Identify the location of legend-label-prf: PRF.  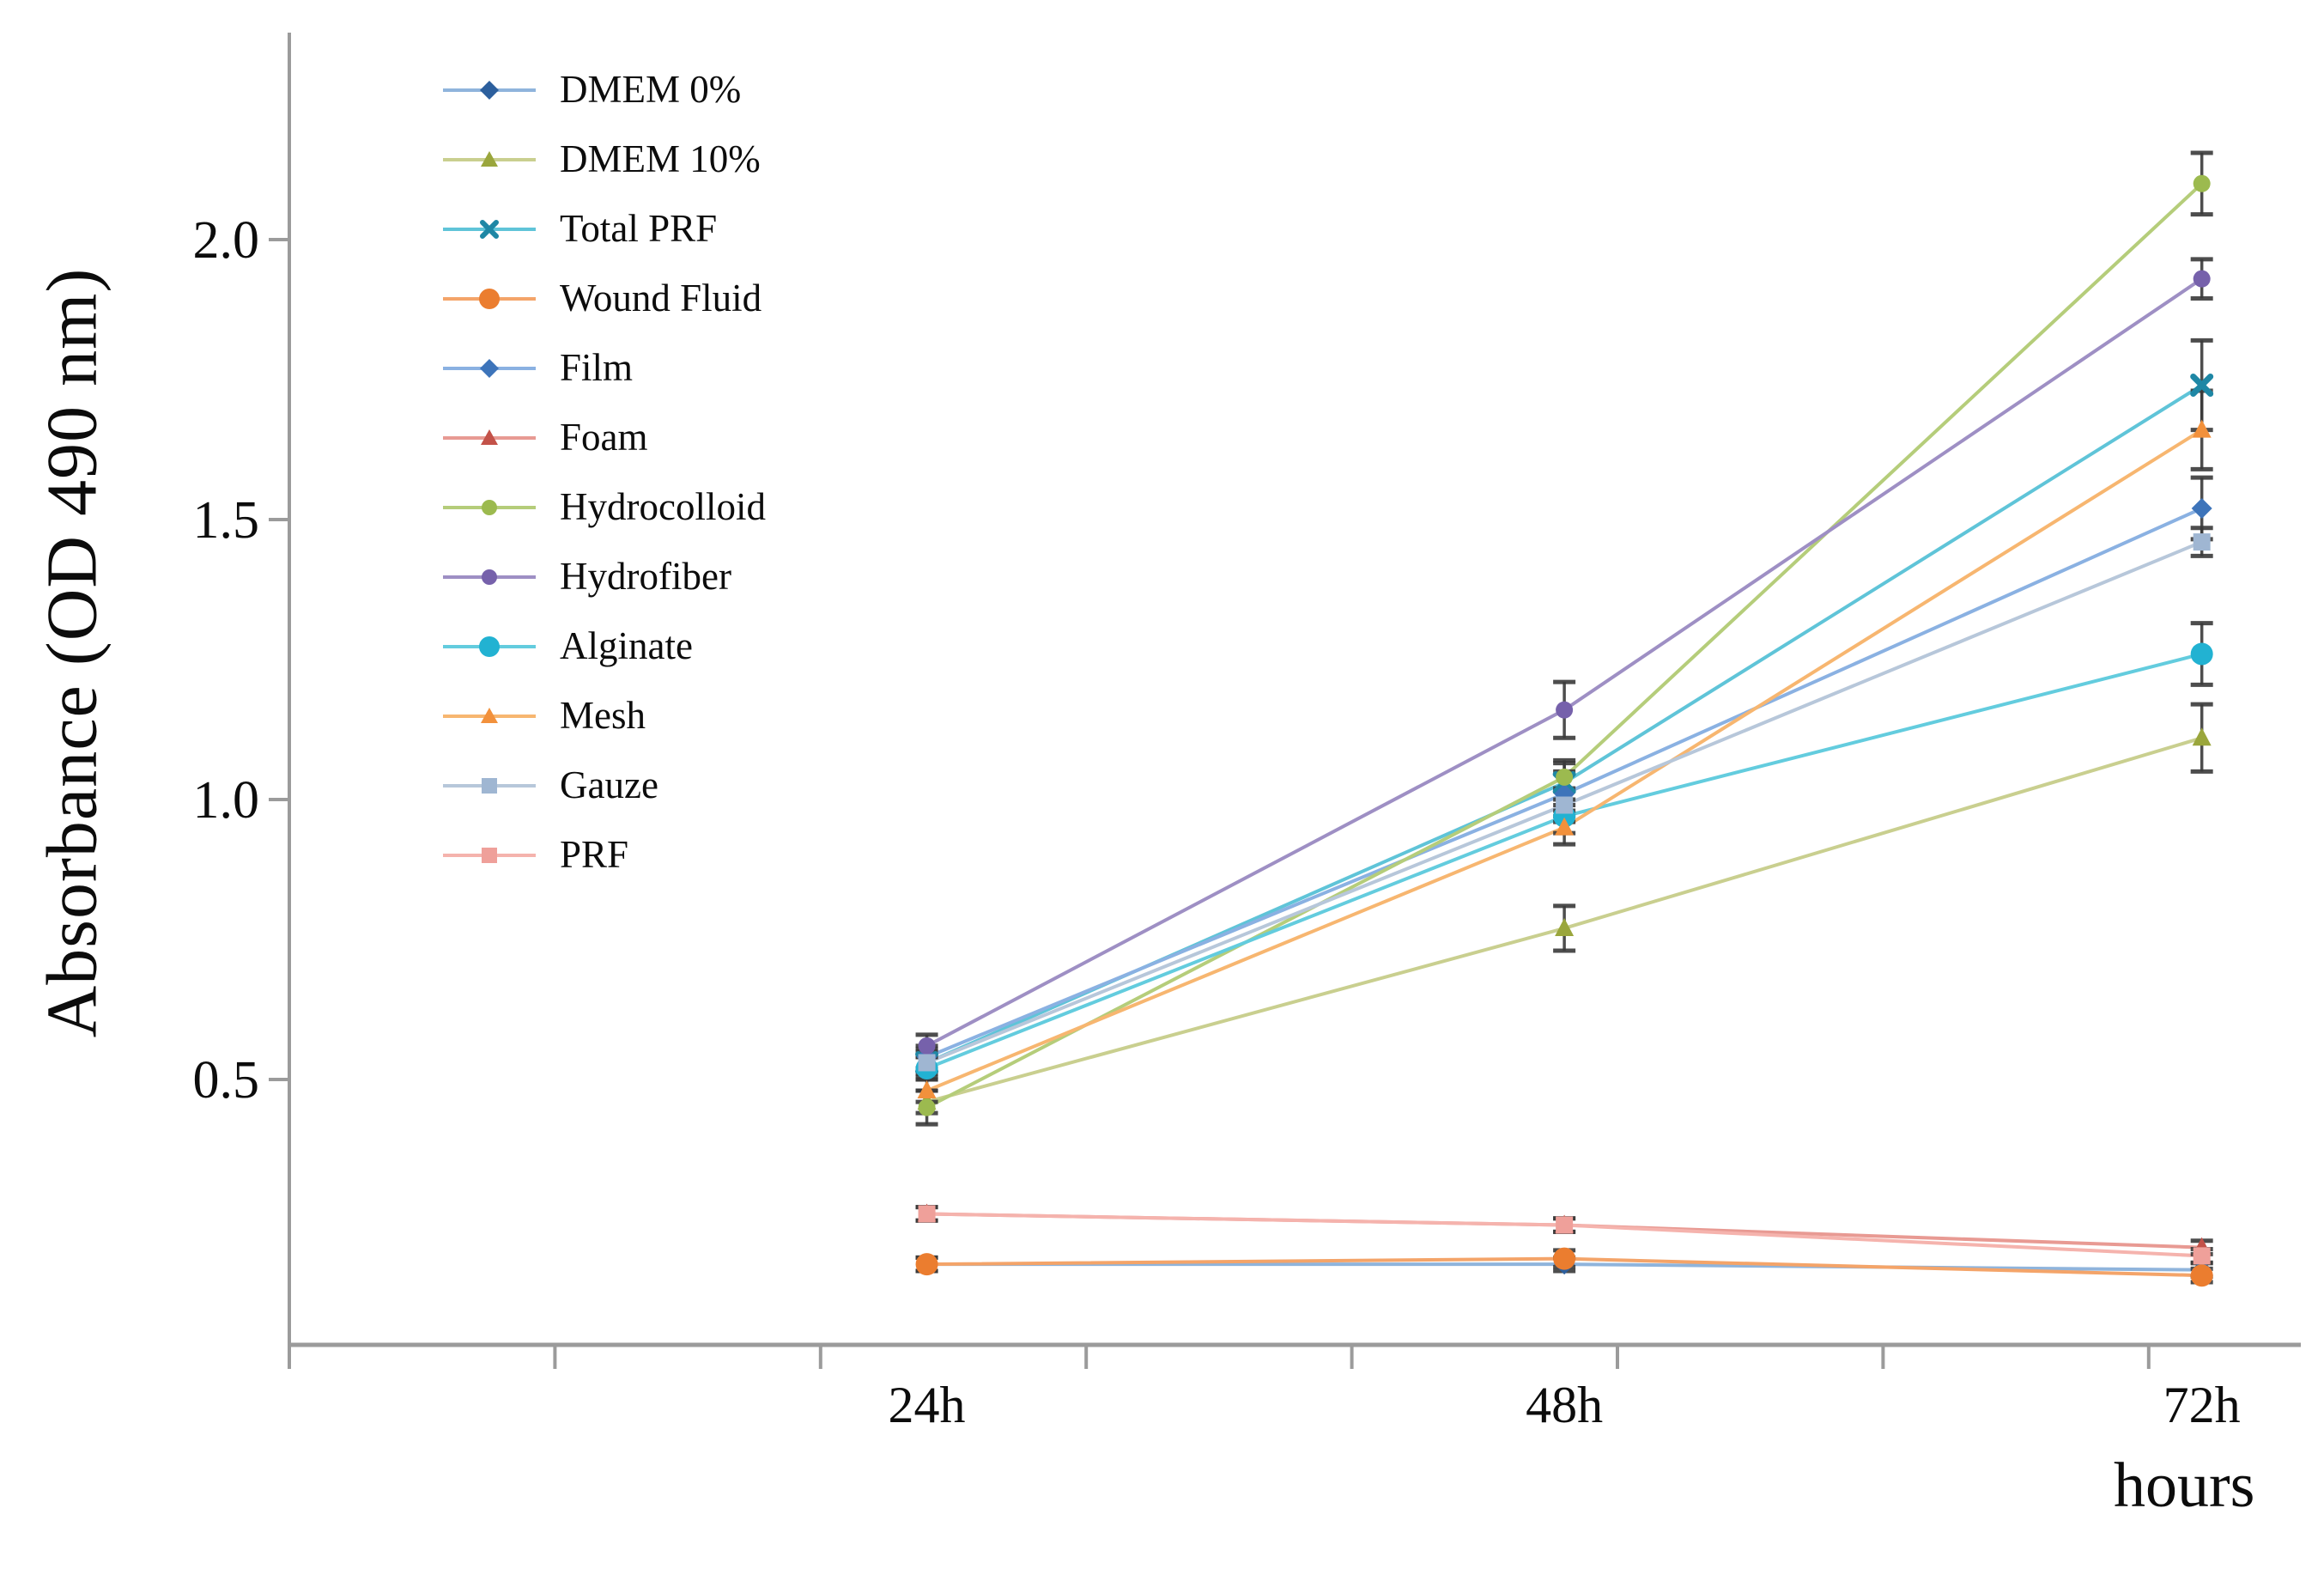
(594, 854).